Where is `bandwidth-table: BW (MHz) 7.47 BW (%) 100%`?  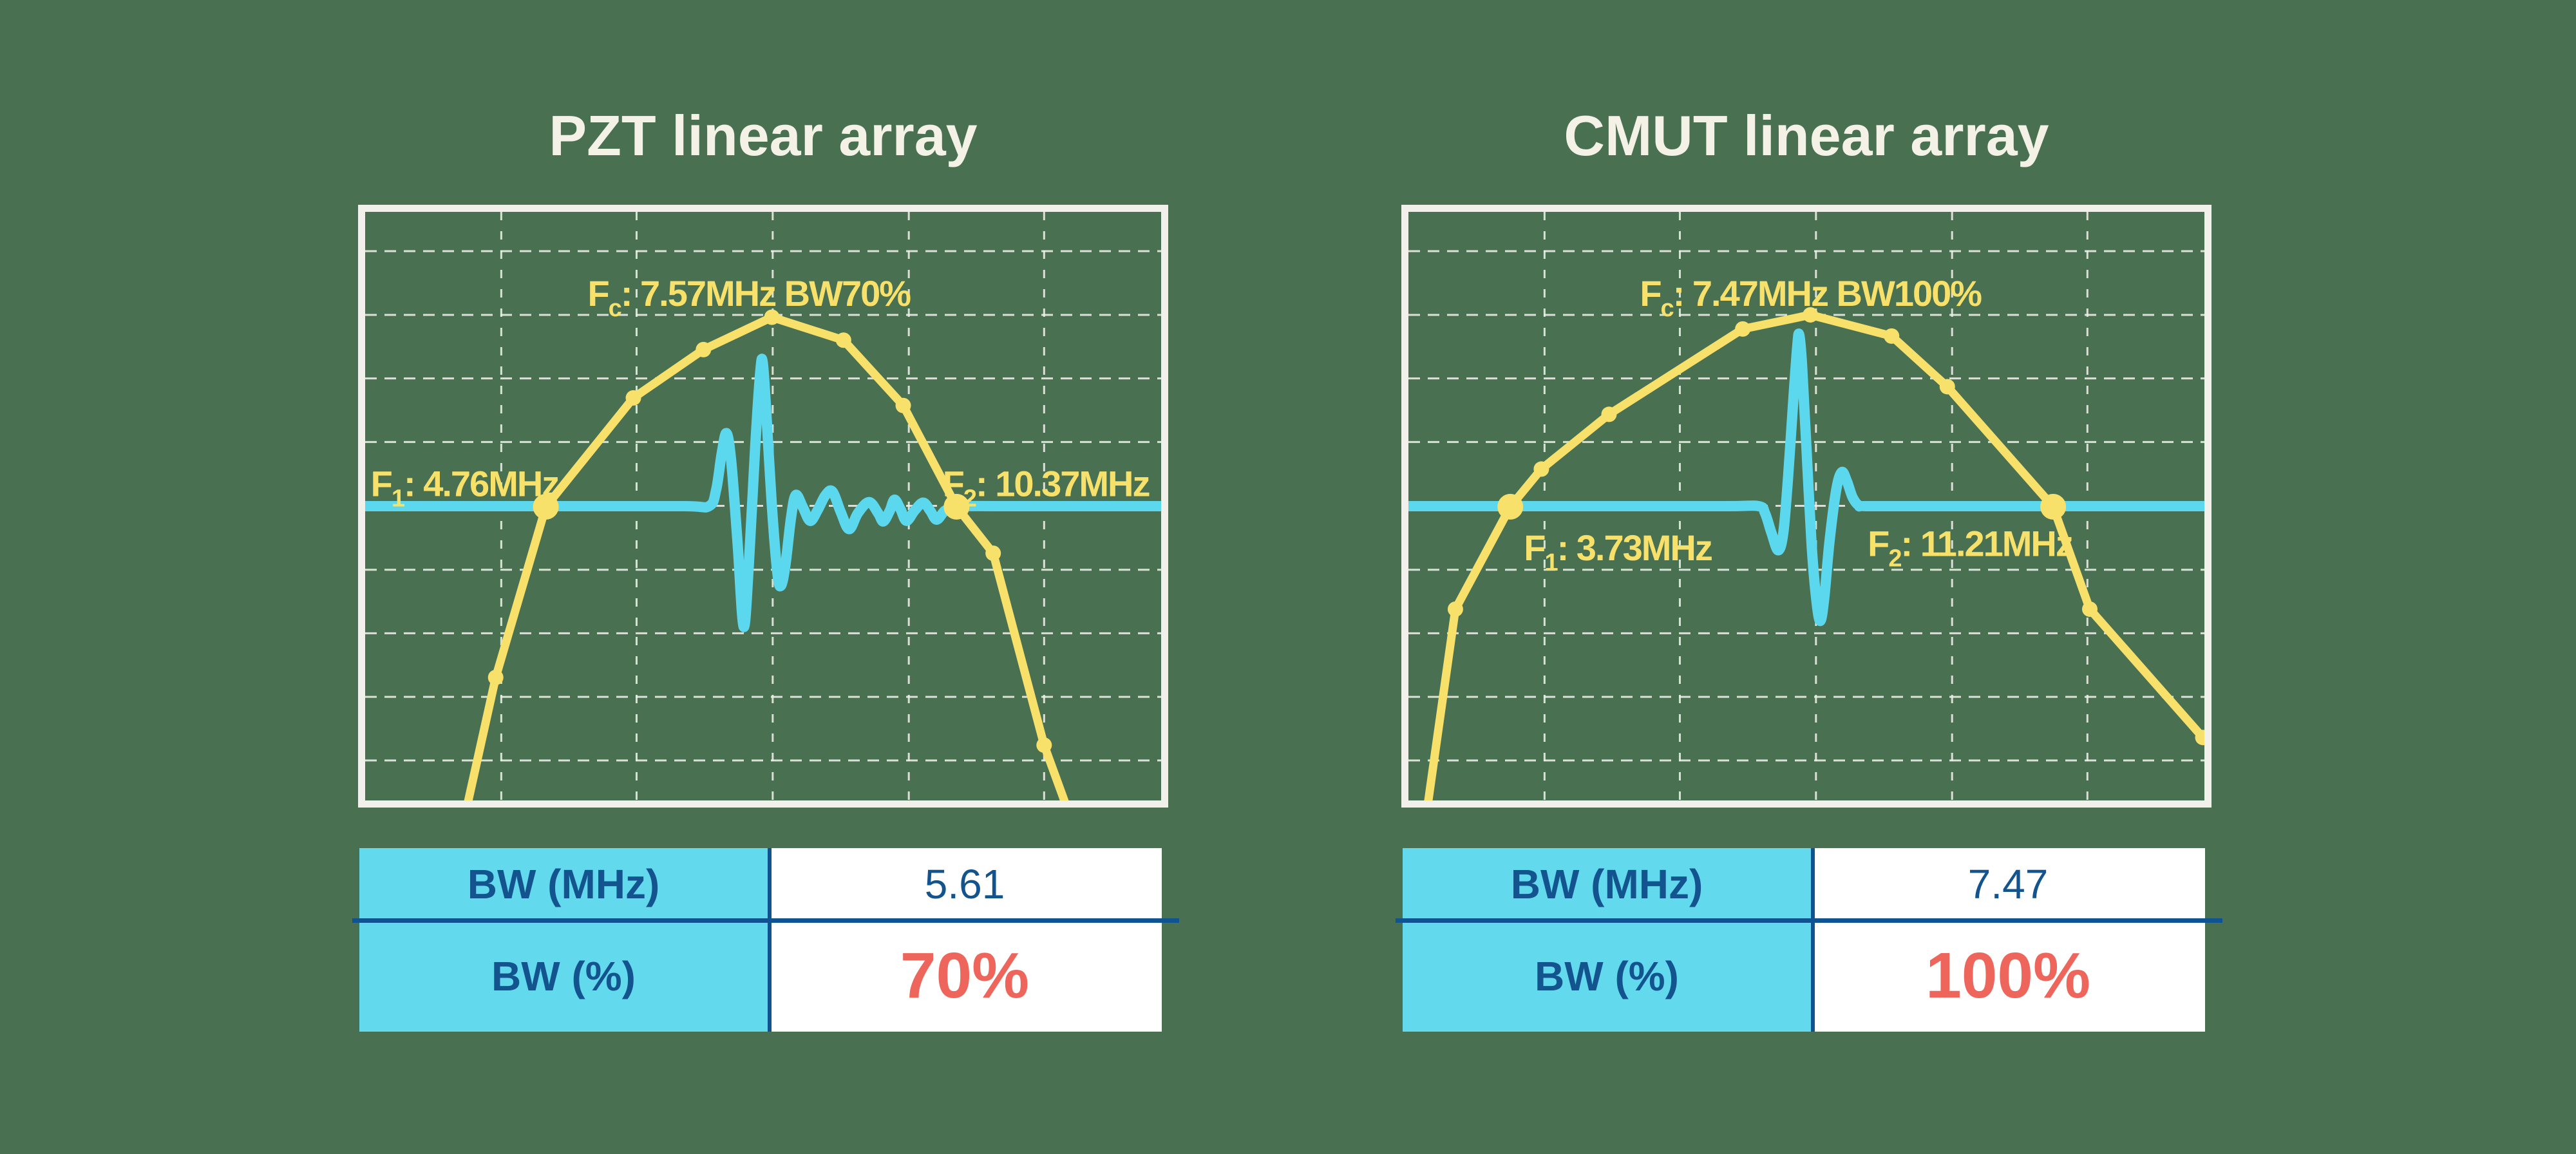
bandwidth-table: BW (MHz) 7.47 BW (%) 100% is located at coordinates (1809, 940).